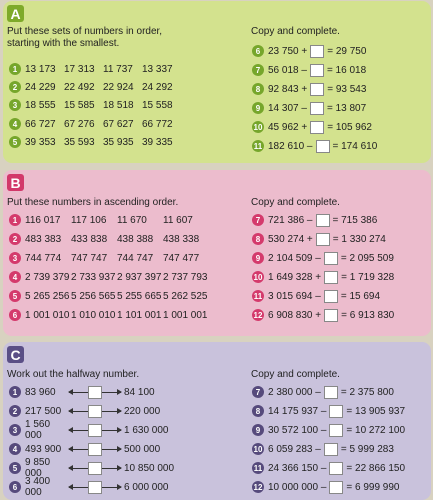  What do you see at coordinates (328, 411) in the screenshot?
I see `section-c-question-8: 8 14 175 937 – = 13 905 937` at bounding box center [328, 411].